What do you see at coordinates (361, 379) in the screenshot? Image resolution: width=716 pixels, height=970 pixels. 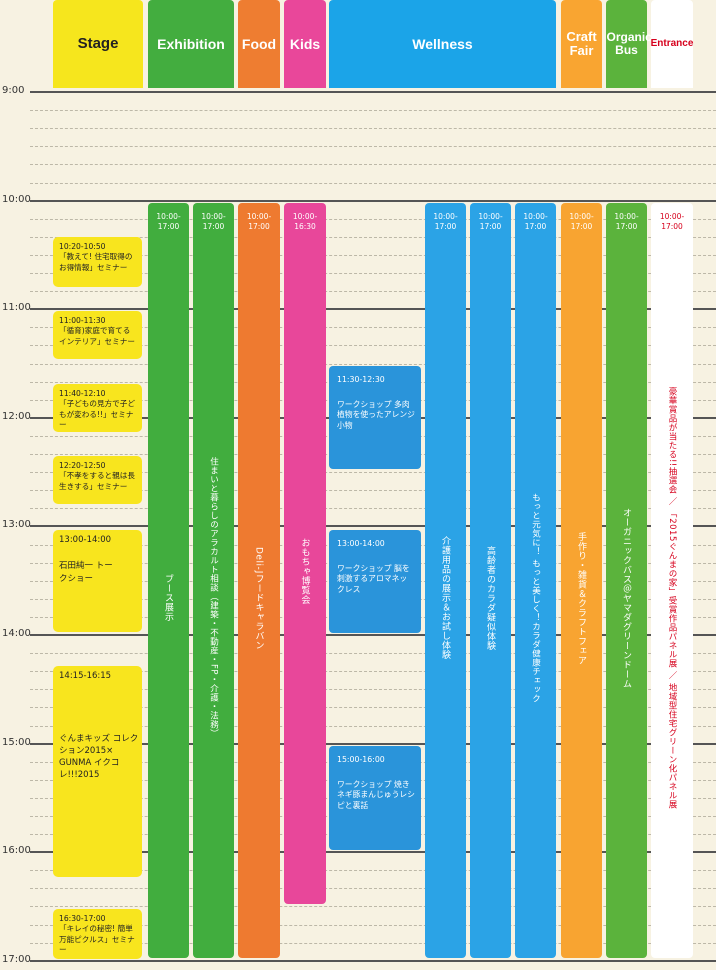 I see `workshop-time: 11:30-12:30` at bounding box center [361, 379].